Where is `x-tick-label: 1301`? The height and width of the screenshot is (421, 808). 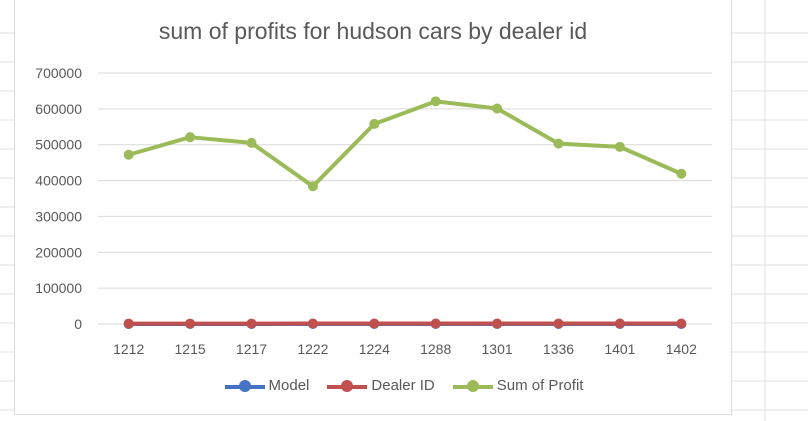 x-tick-label: 1301 is located at coordinates (497, 349).